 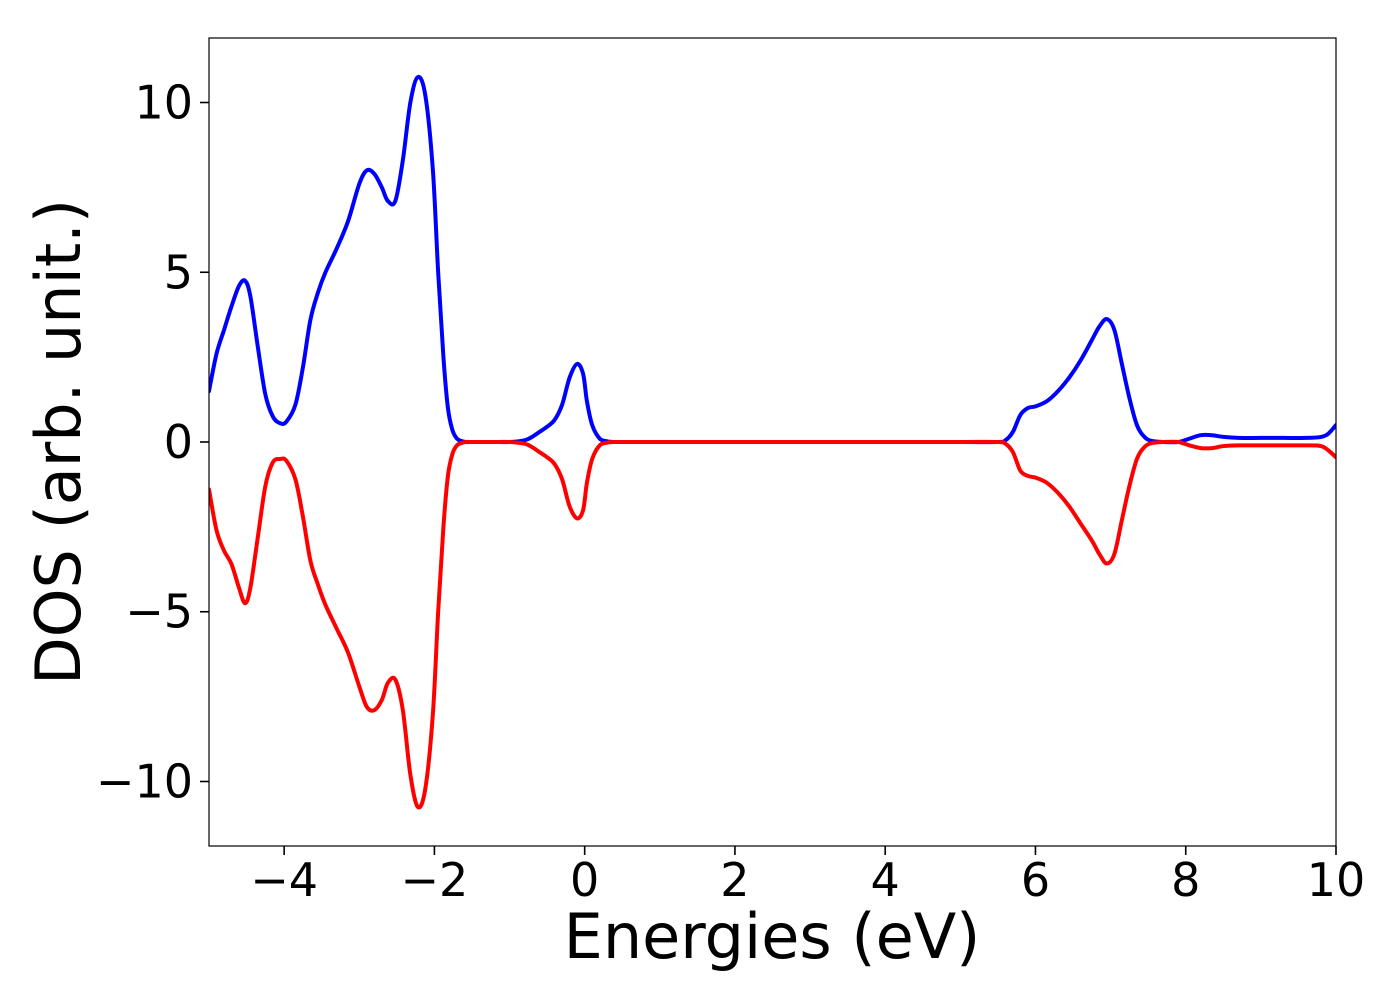 I want to click on y-axis: −10 −5 0 5 10, so click(x=152, y=442).